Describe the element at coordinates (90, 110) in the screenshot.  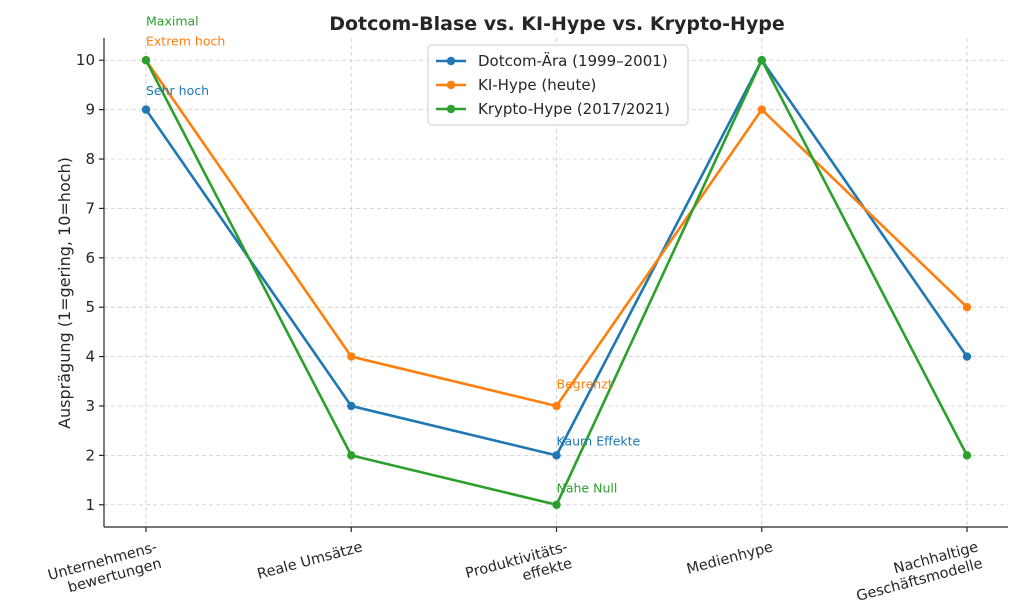
I see `y-tick-label: 9` at that location.